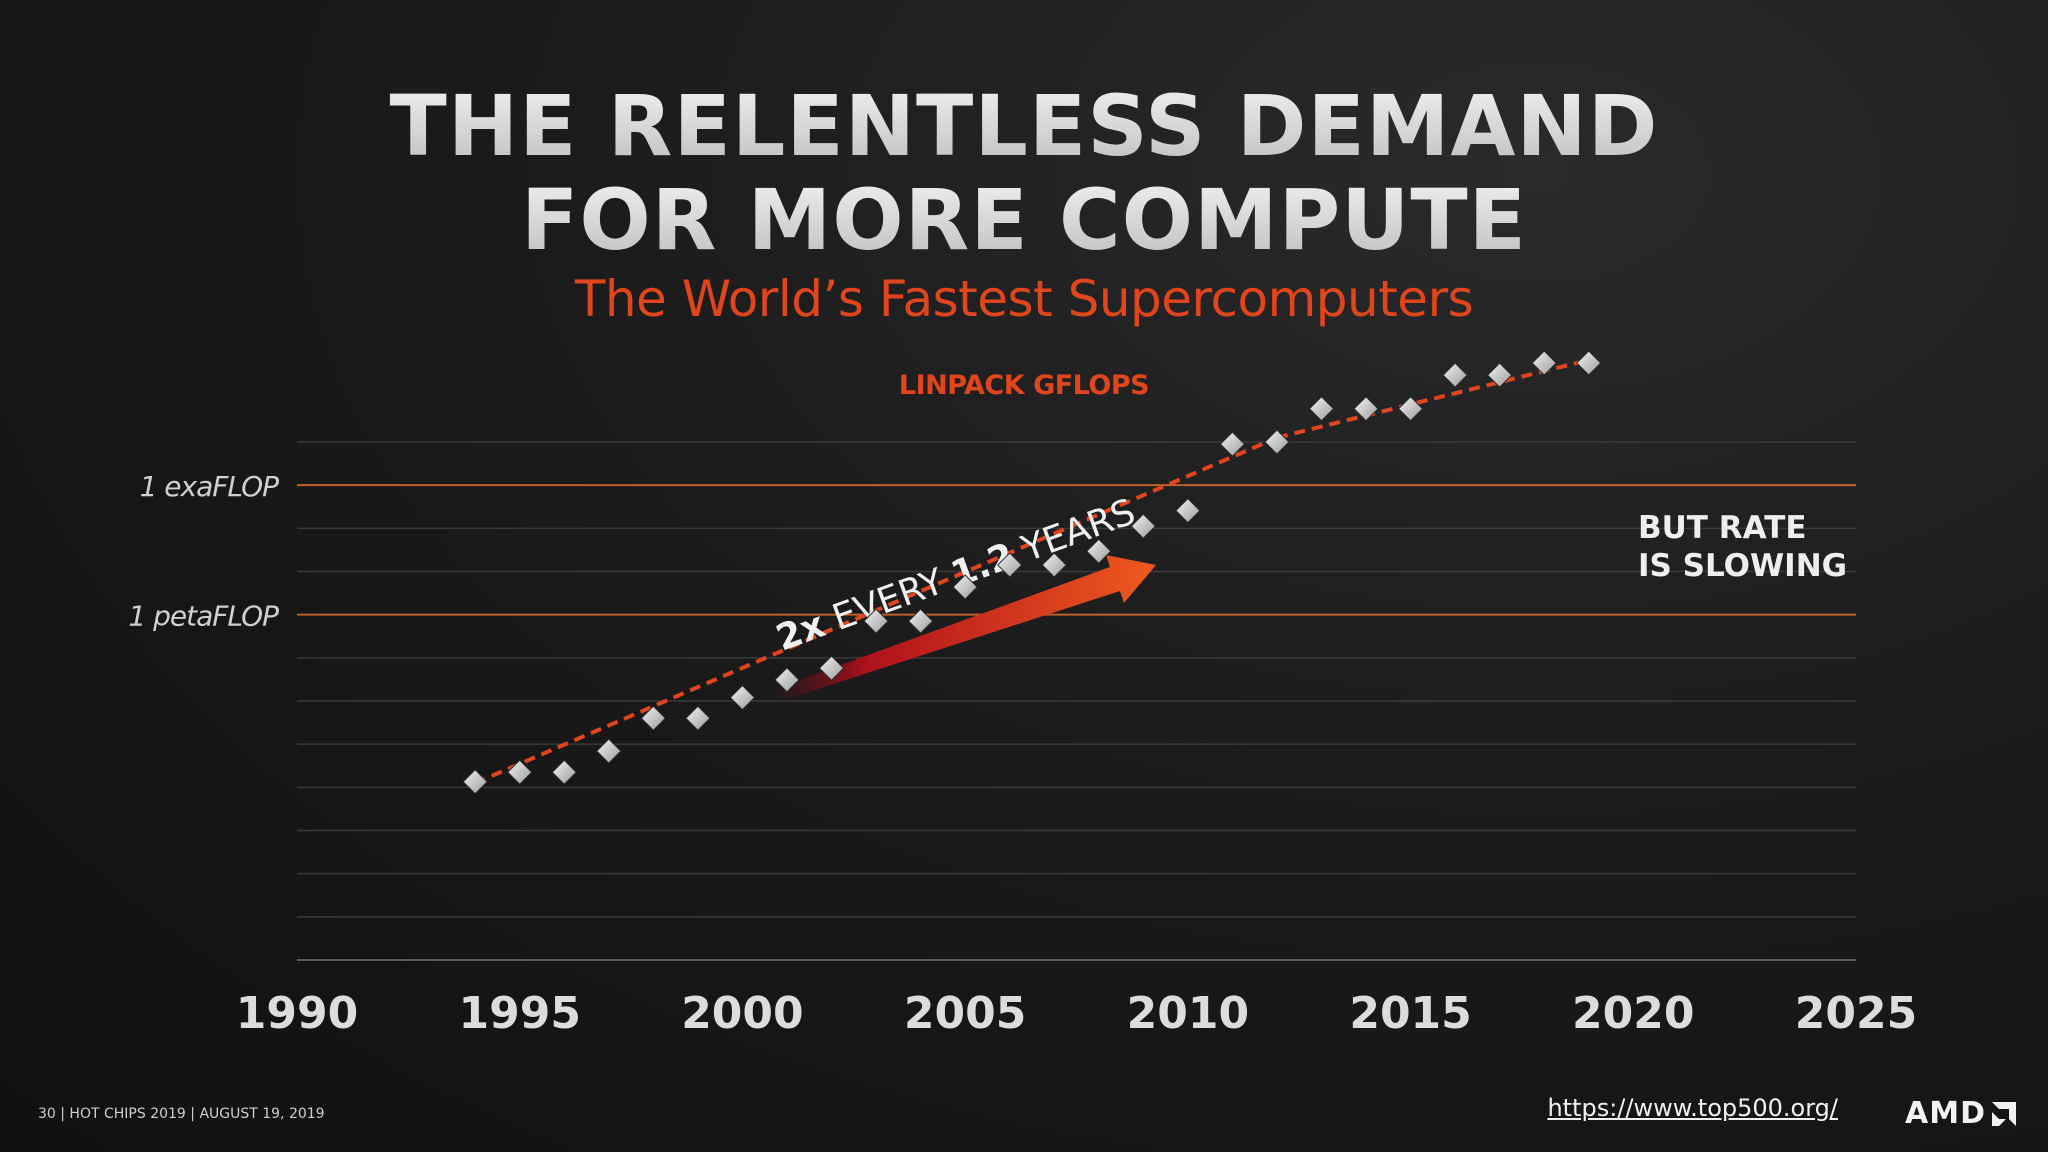 The width and height of the screenshot is (2048, 1152). I want to click on slowing-annotation-line1: BUT RATE, so click(1722, 528).